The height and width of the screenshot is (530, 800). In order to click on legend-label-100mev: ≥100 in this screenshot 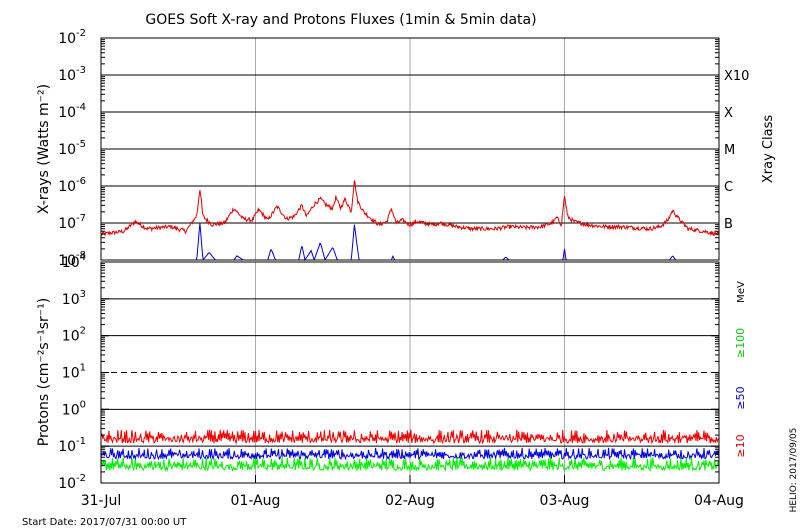, I will do `click(740, 343)`.